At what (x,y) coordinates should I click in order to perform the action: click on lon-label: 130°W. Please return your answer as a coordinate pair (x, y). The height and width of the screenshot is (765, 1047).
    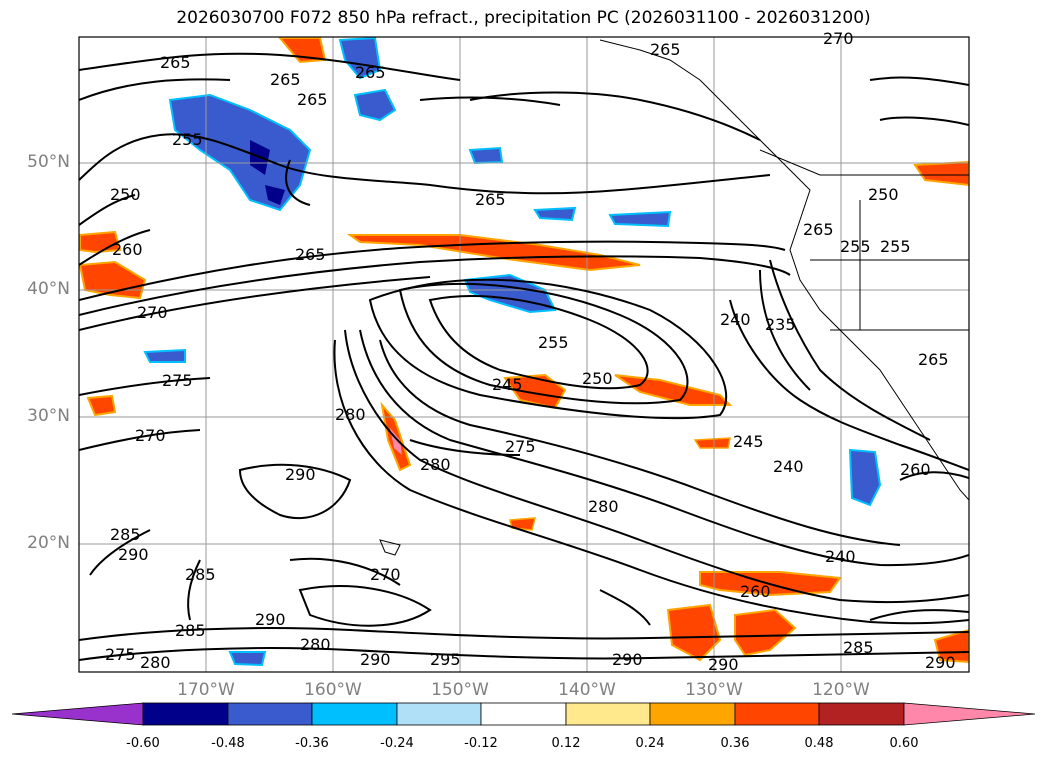
    Looking at the image, I should click on (714, 690).